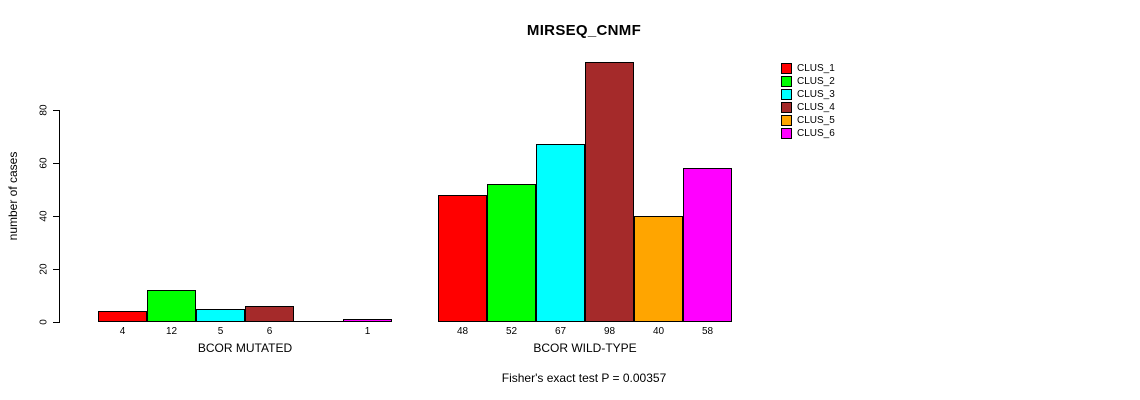 The width and height of the screenshot is (1140, 400). I want to click on bar-value-label-clus-4-bcor-wild-type: 98, so click(609, 331).